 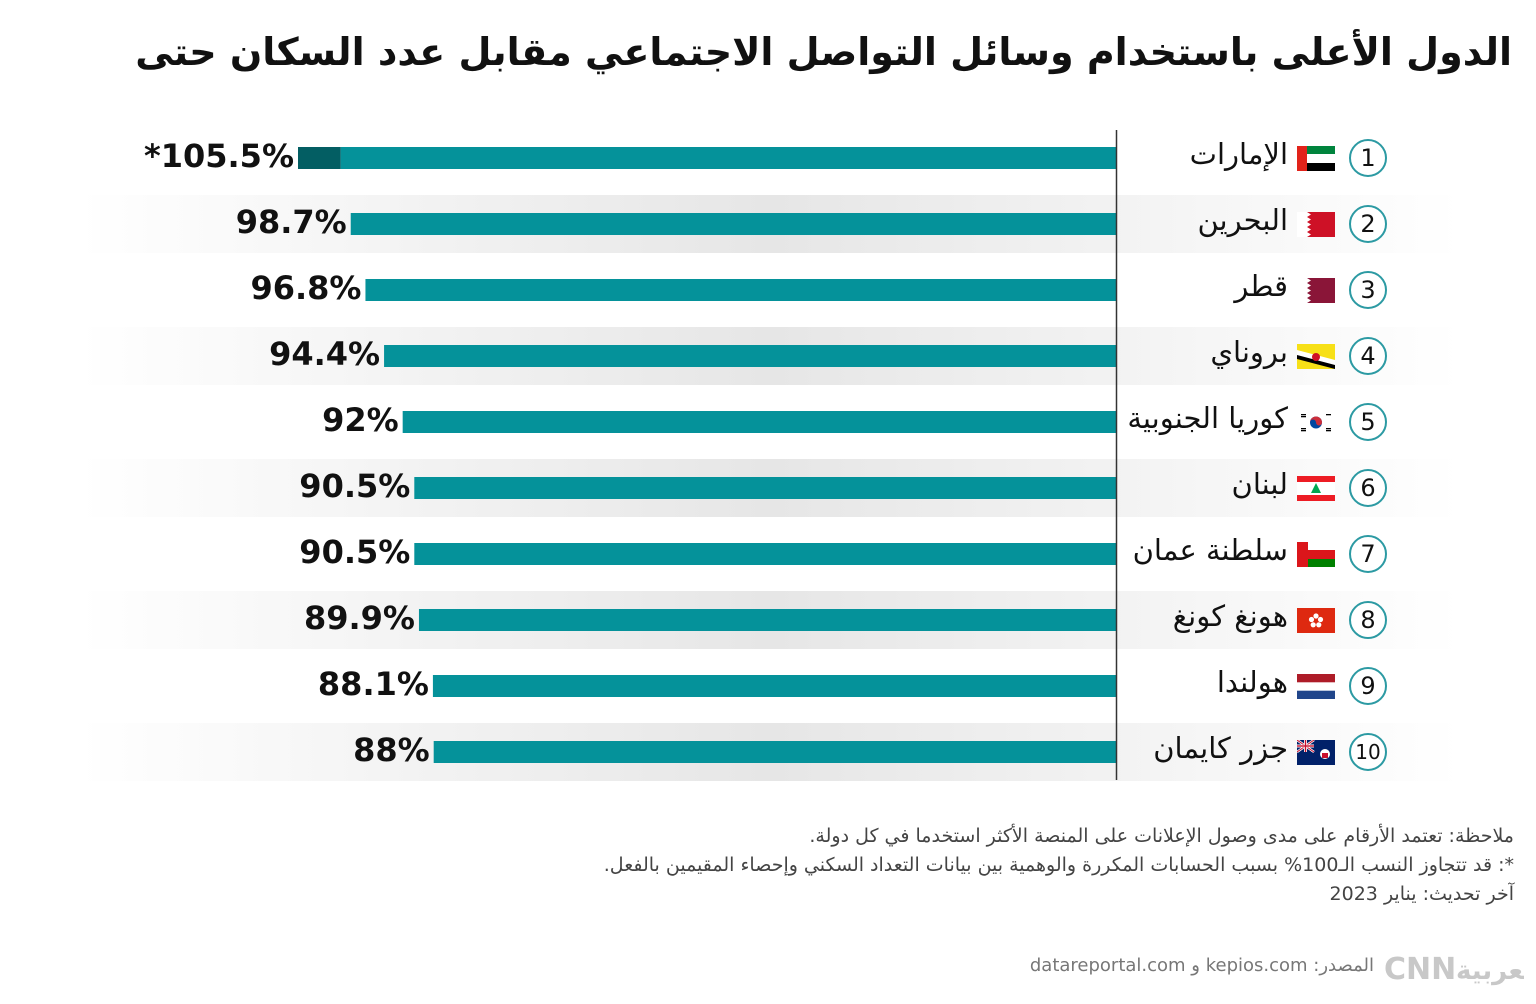 I want to click on country-label: كوريا الجنوبية, so click(x=1207, y=418).